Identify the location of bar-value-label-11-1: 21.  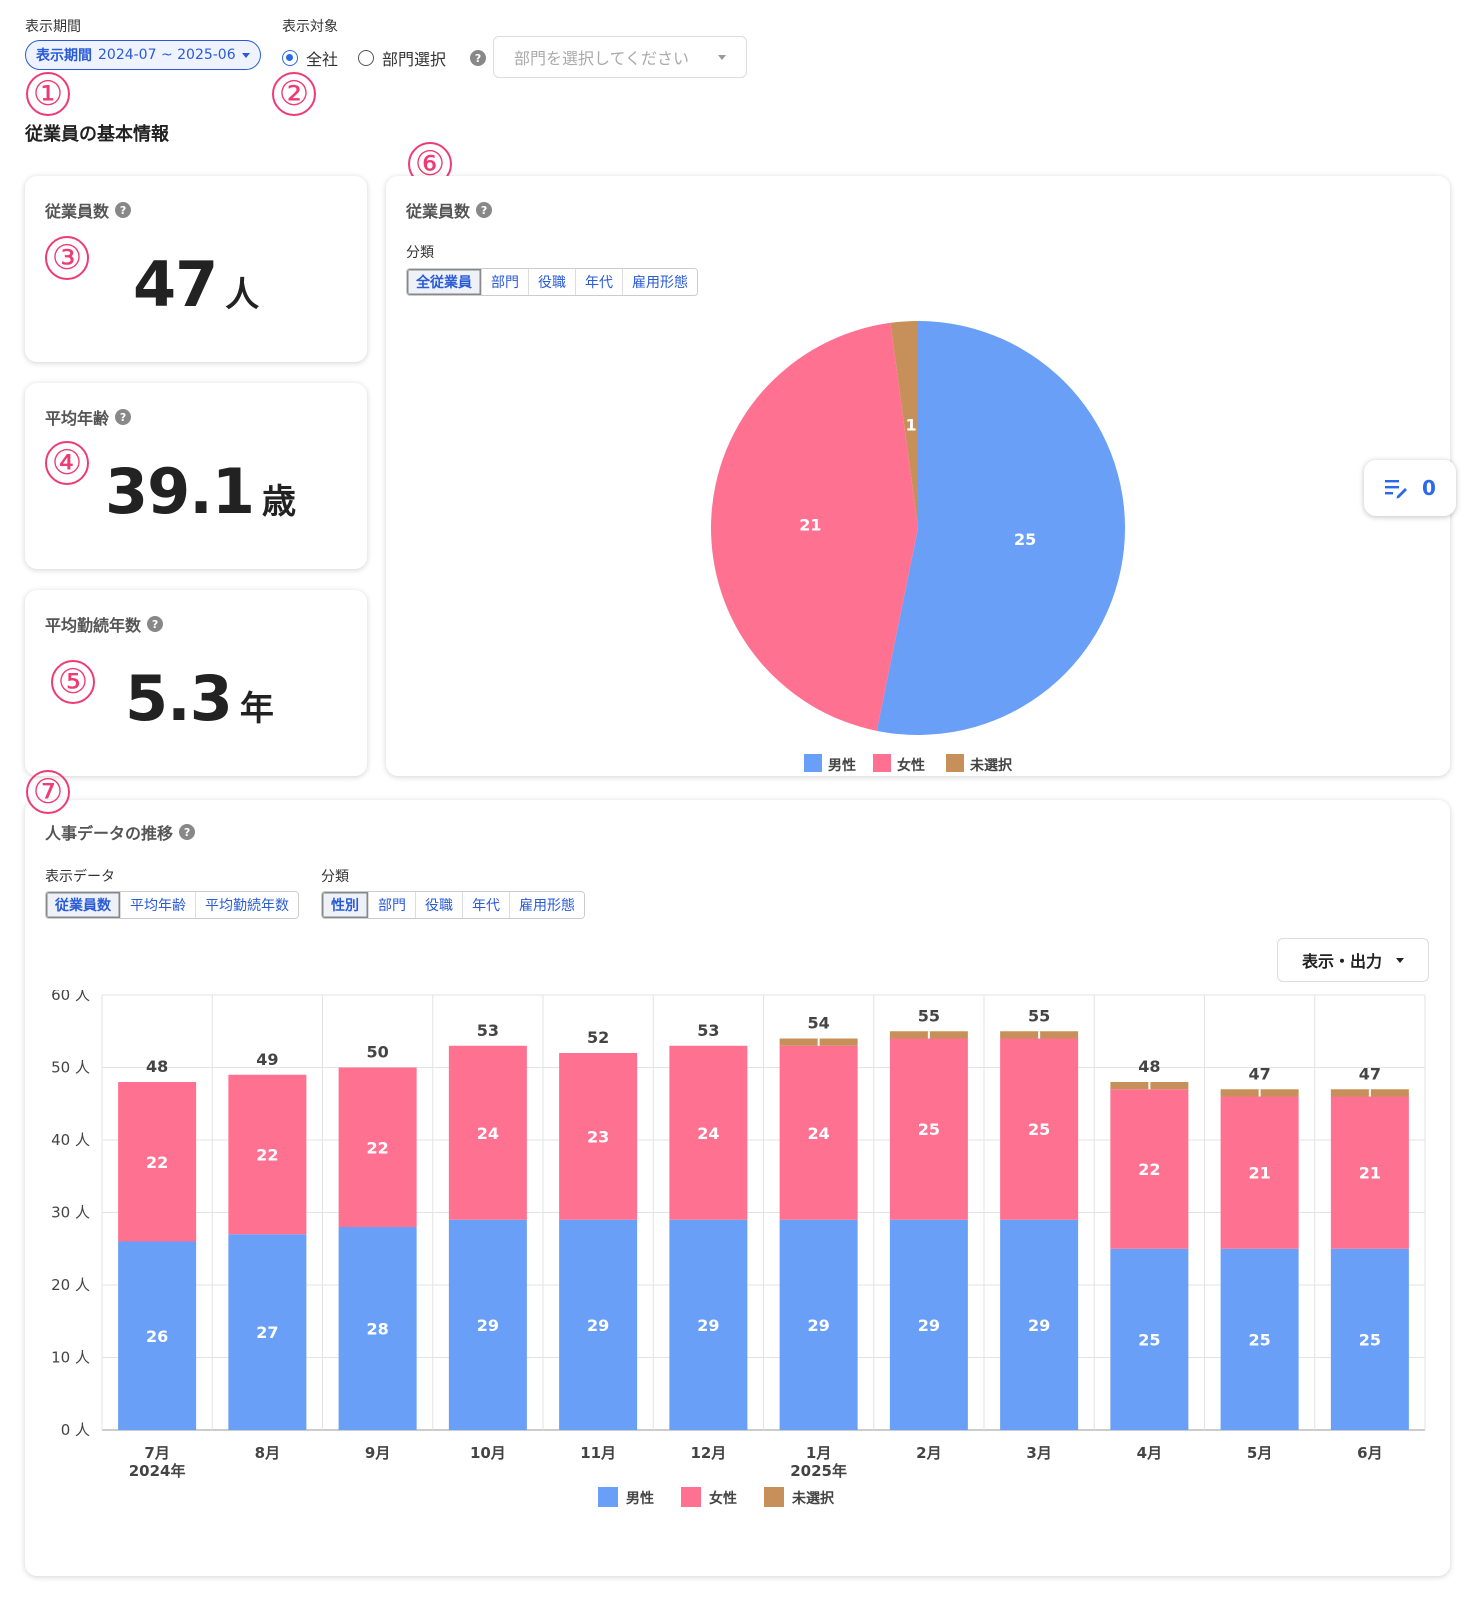
(1370, 1173).